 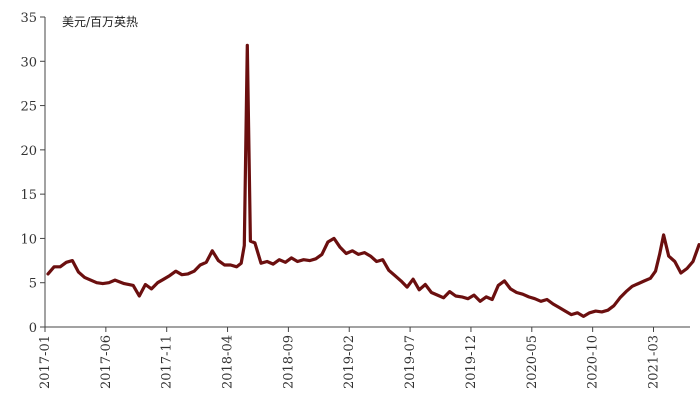 What do you see at coordinates (28, 18) in the screenshot?
I see `y-tick-label: 35` at bounding box center [28, 18].